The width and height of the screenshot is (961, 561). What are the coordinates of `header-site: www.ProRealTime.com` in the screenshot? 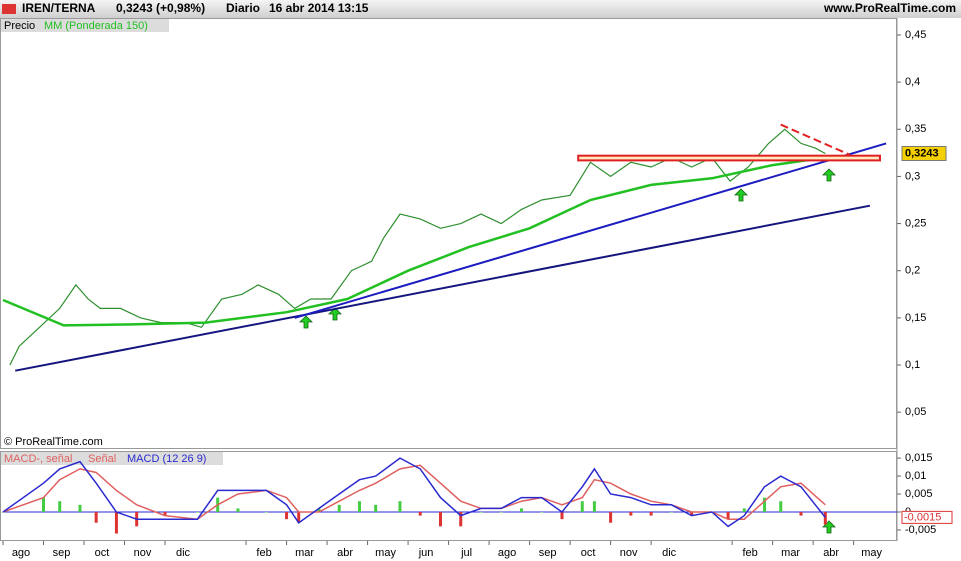 It's located at (889, 8).